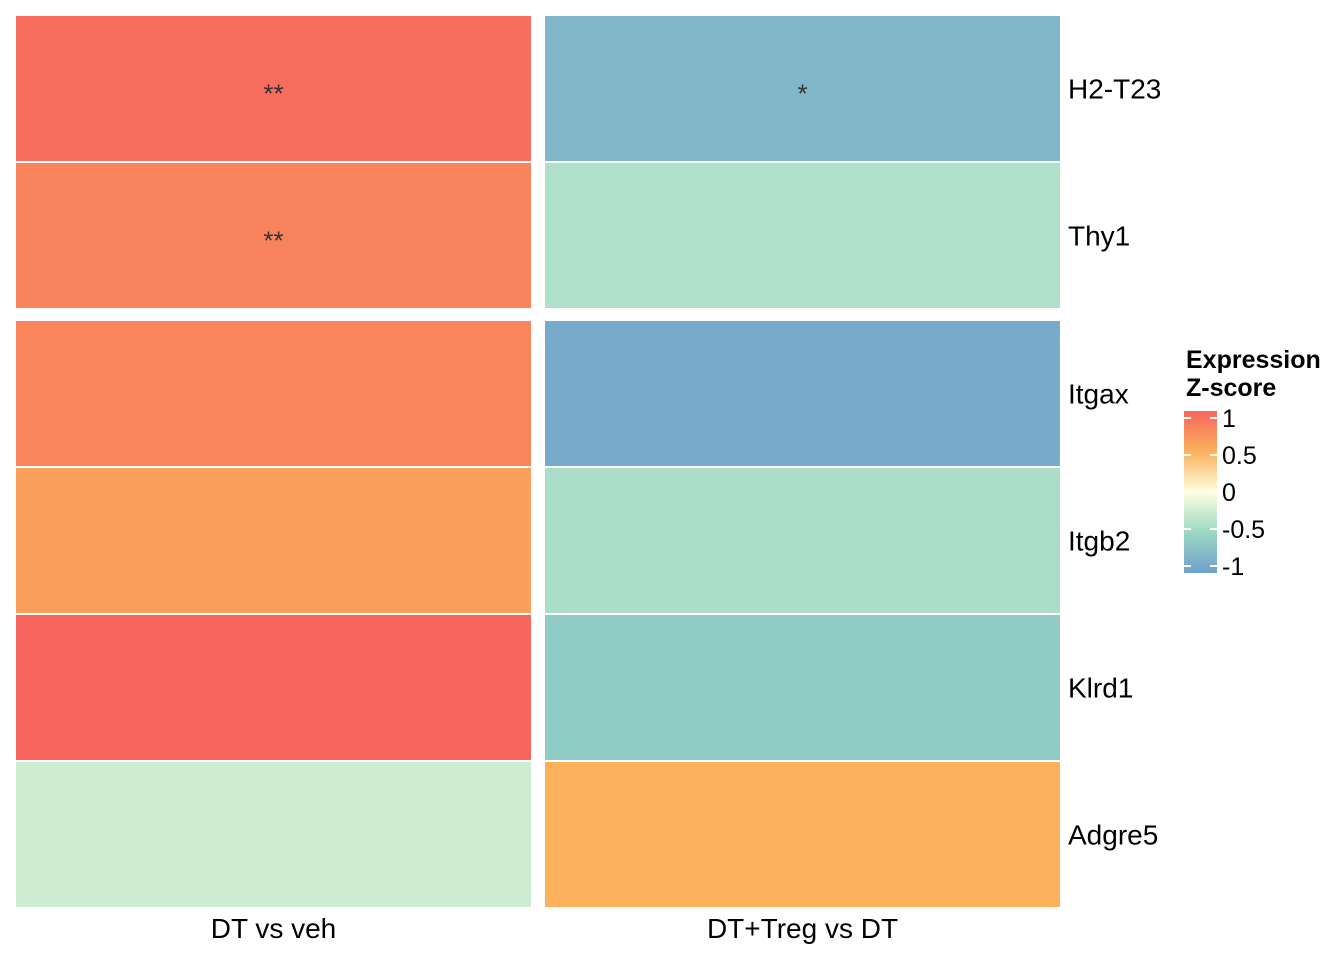 The height and width of the screenshot is (960, 1344). Describe the element at coordinates (1231, 388) in the screenshot. I see `legend-title-line2: Z-score` at that location.